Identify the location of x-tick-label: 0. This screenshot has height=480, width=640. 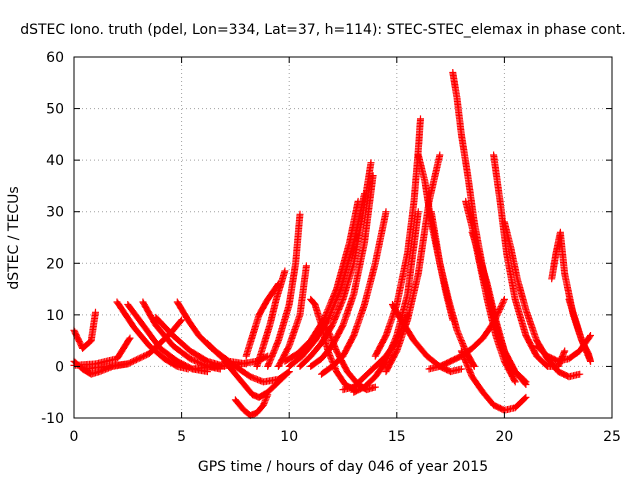
(74, 437).